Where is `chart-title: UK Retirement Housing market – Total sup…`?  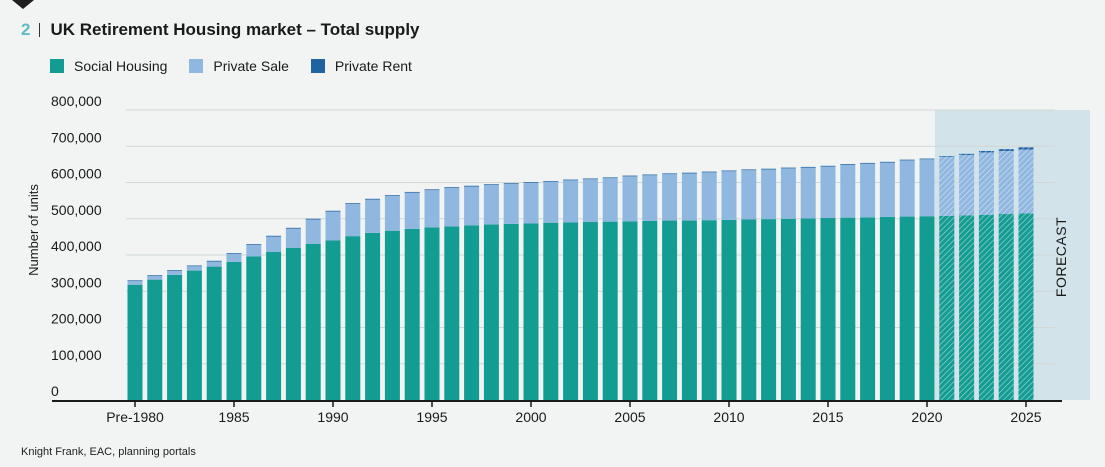 chart-title: UK Retirement Housing market – Total sup… is located at coordinates (235, 29).